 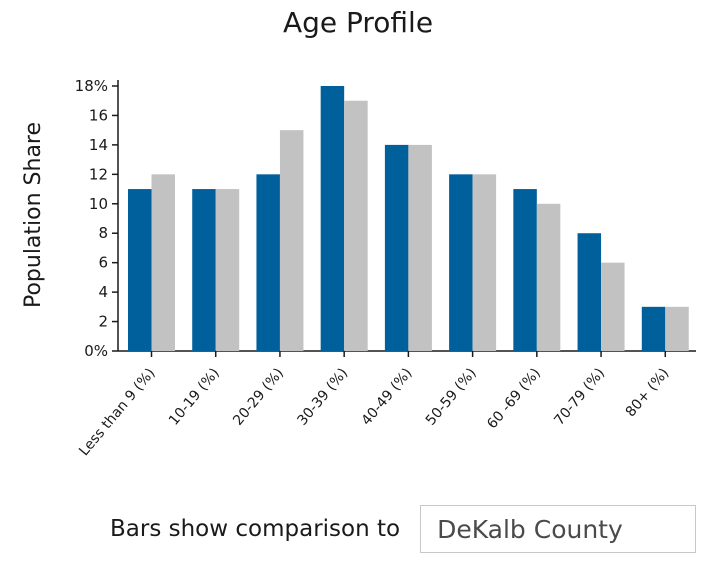 What do you see at coordinates (33, 215) in the screenshot?
I see `y-axis-label: Population Share` at bounding box center [33, 215].